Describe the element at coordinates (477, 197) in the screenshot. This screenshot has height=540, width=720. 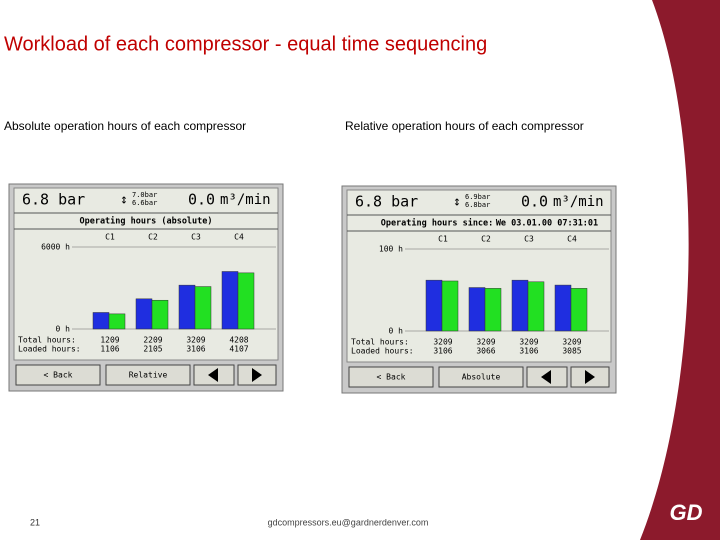
I see `setpoint-high: 6.9bar` at that location.